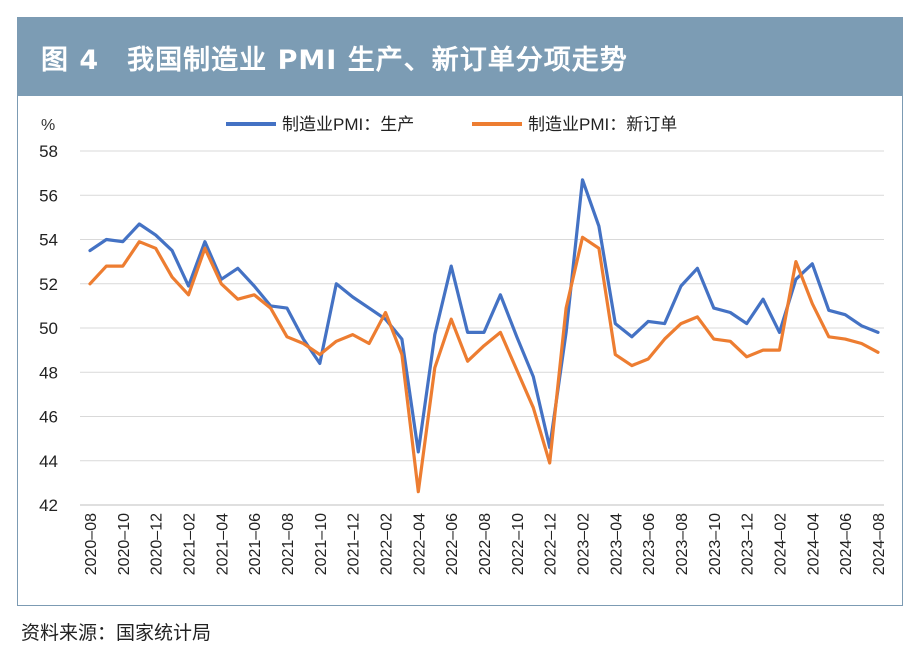 This screenshot has width=921, height=659. What do you see at coordinates (518, 544) in the screenshot?
I see `x-tick-label: 2022–10` at bounding box center [518, 544].